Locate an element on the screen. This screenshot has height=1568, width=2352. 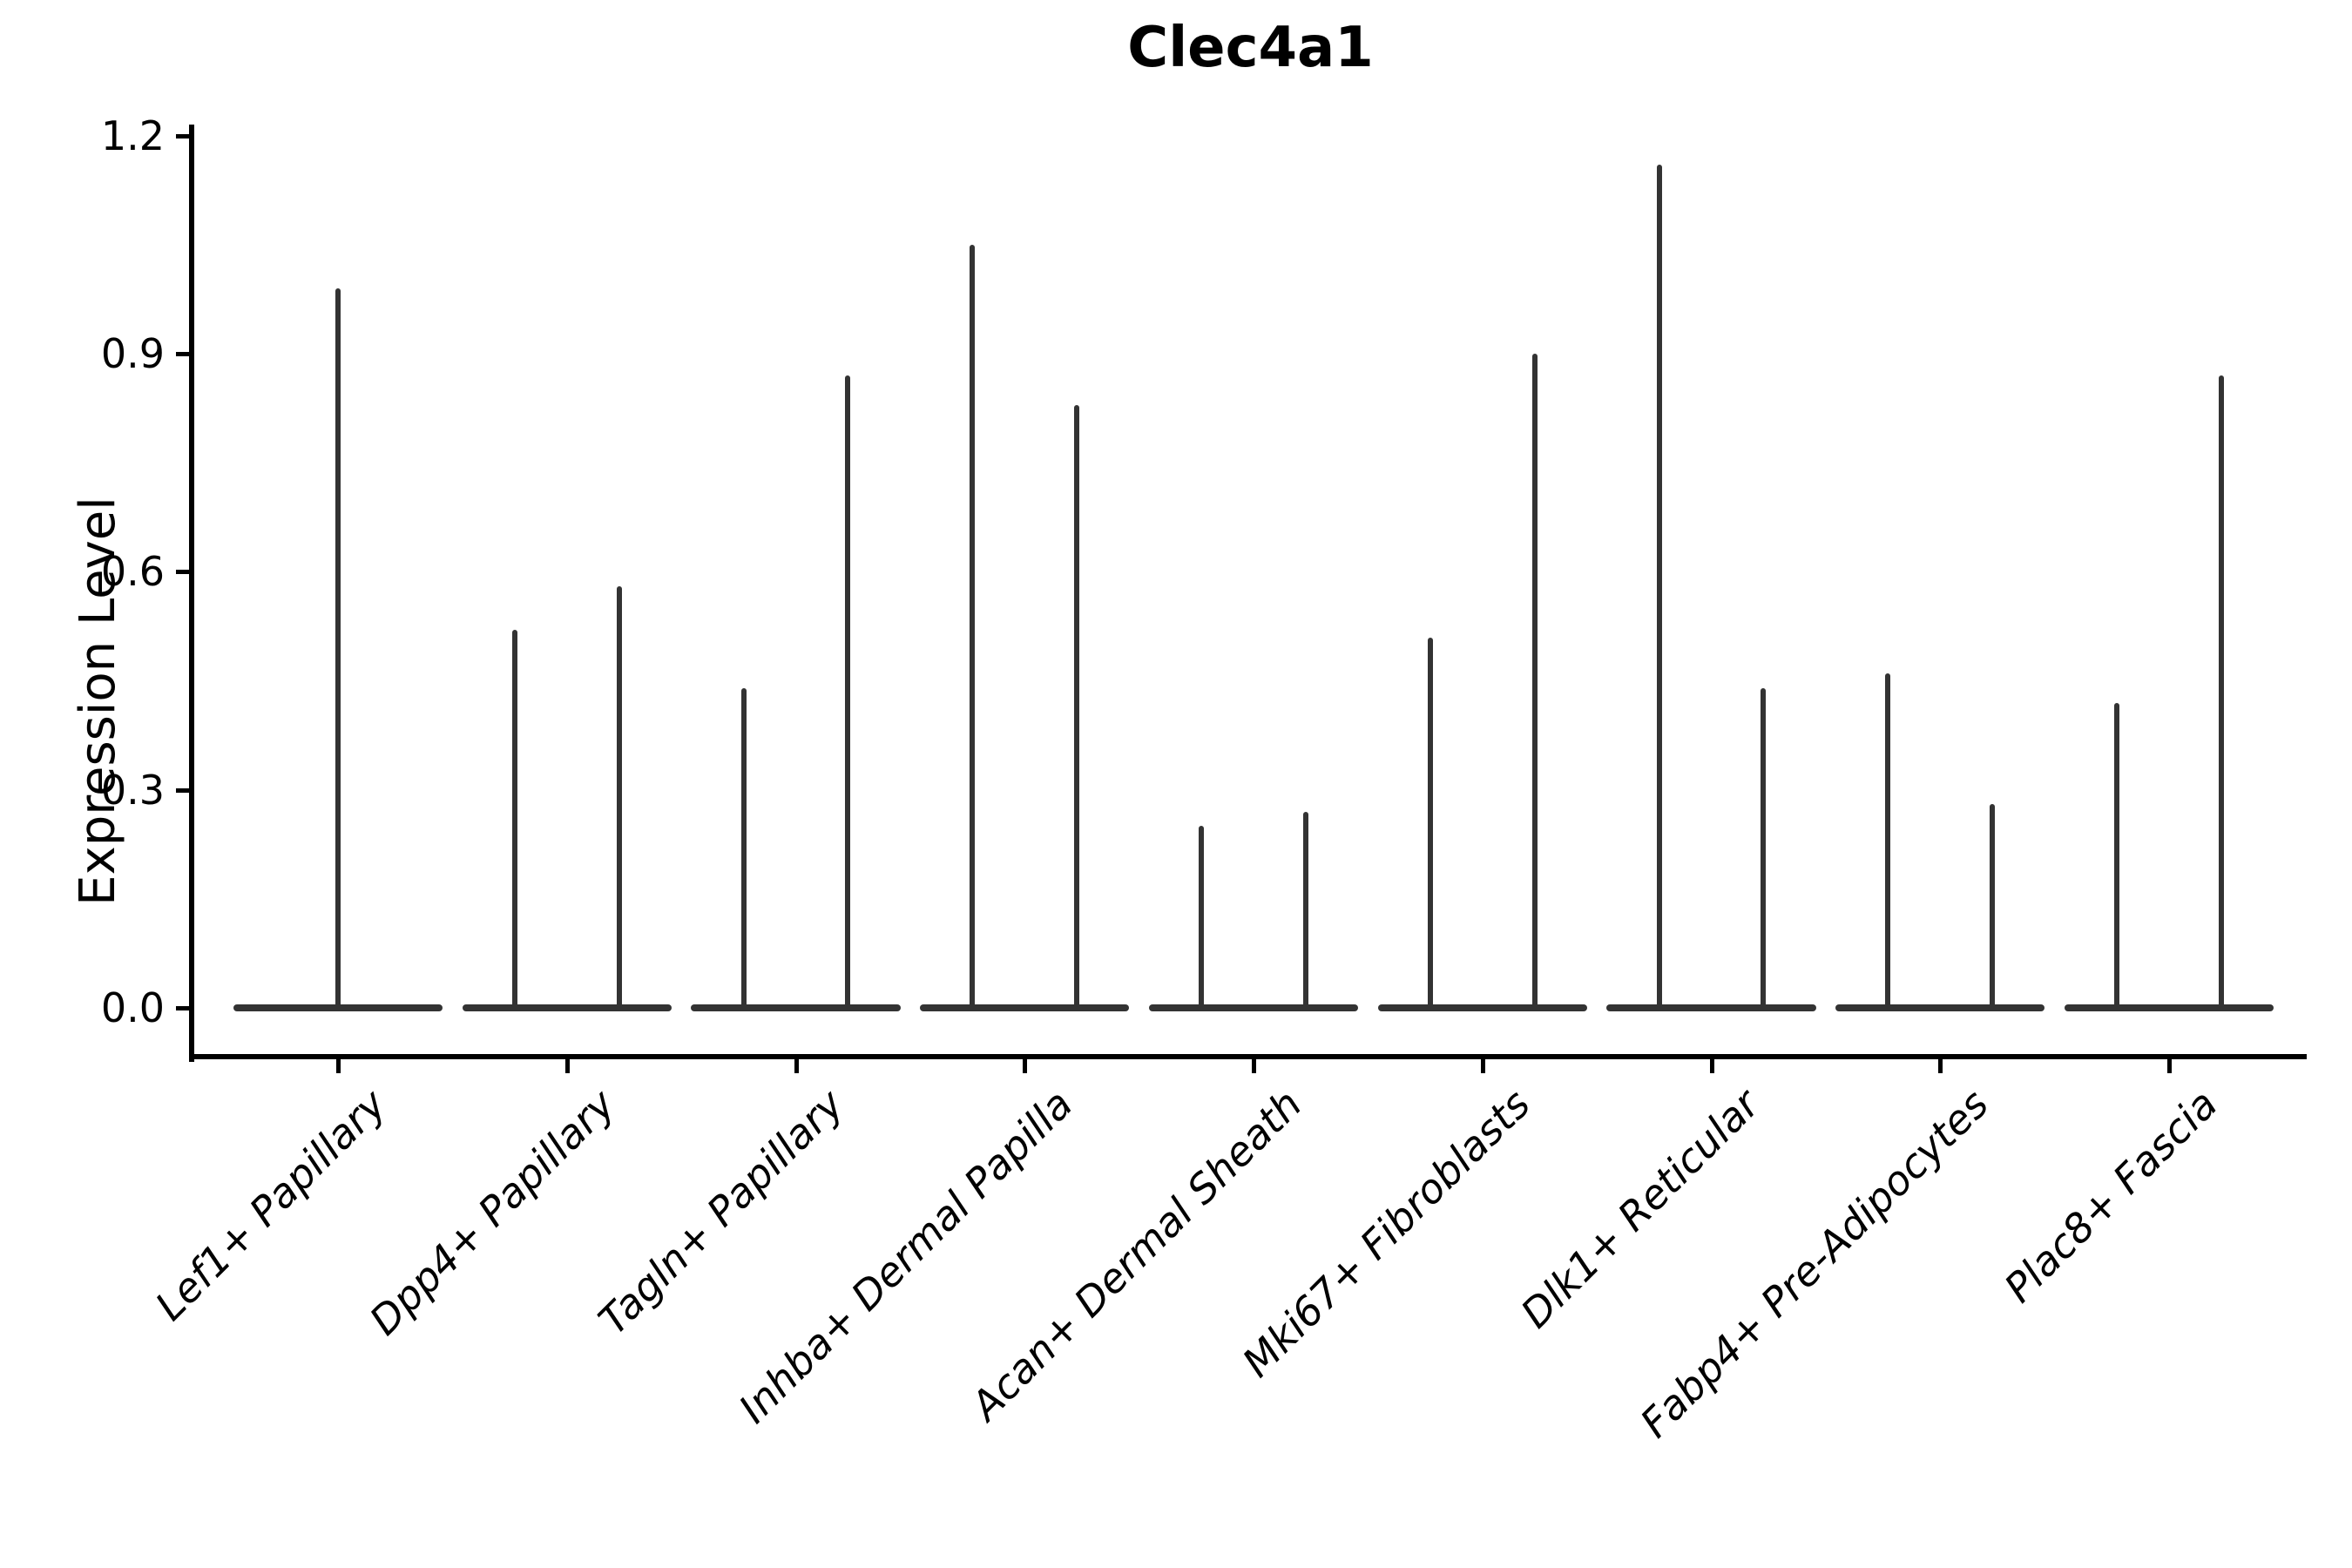
x-tick-label: Tagln+ Papillary is located at coordinates (721, 1212).